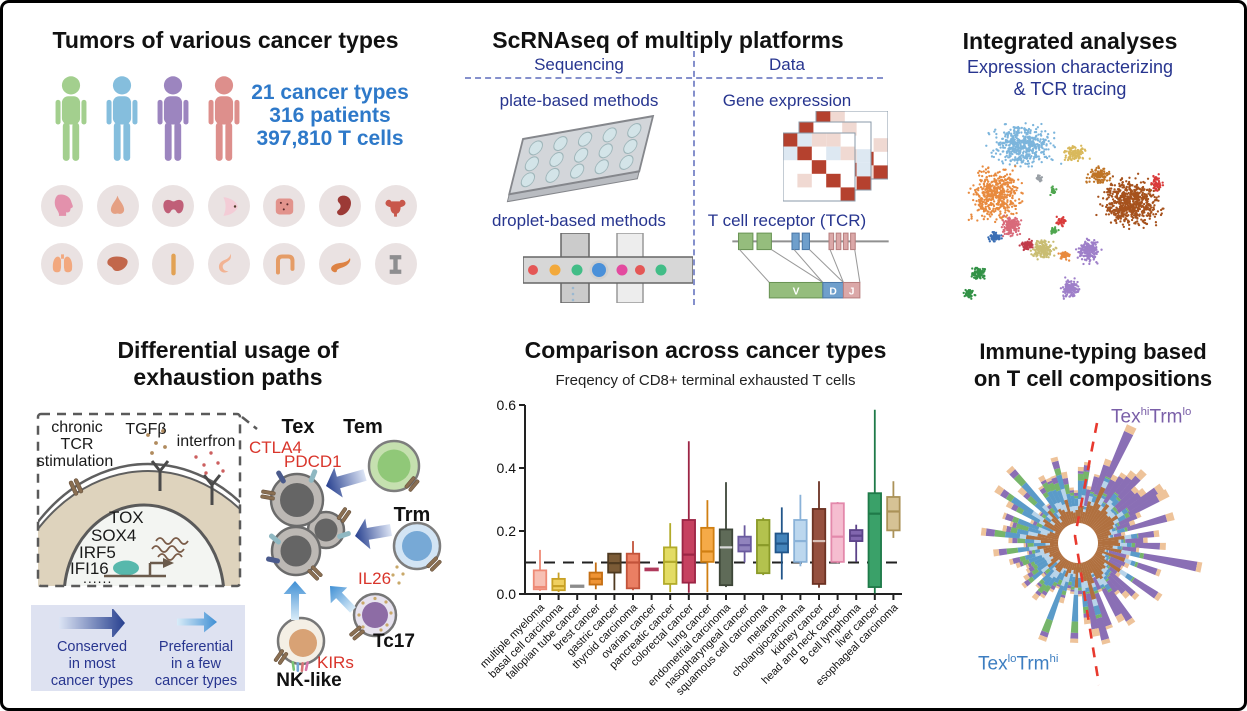 This screenshot has height=711, width=1247. I want to click on interferon-ligand-dots, so click(209, 463).